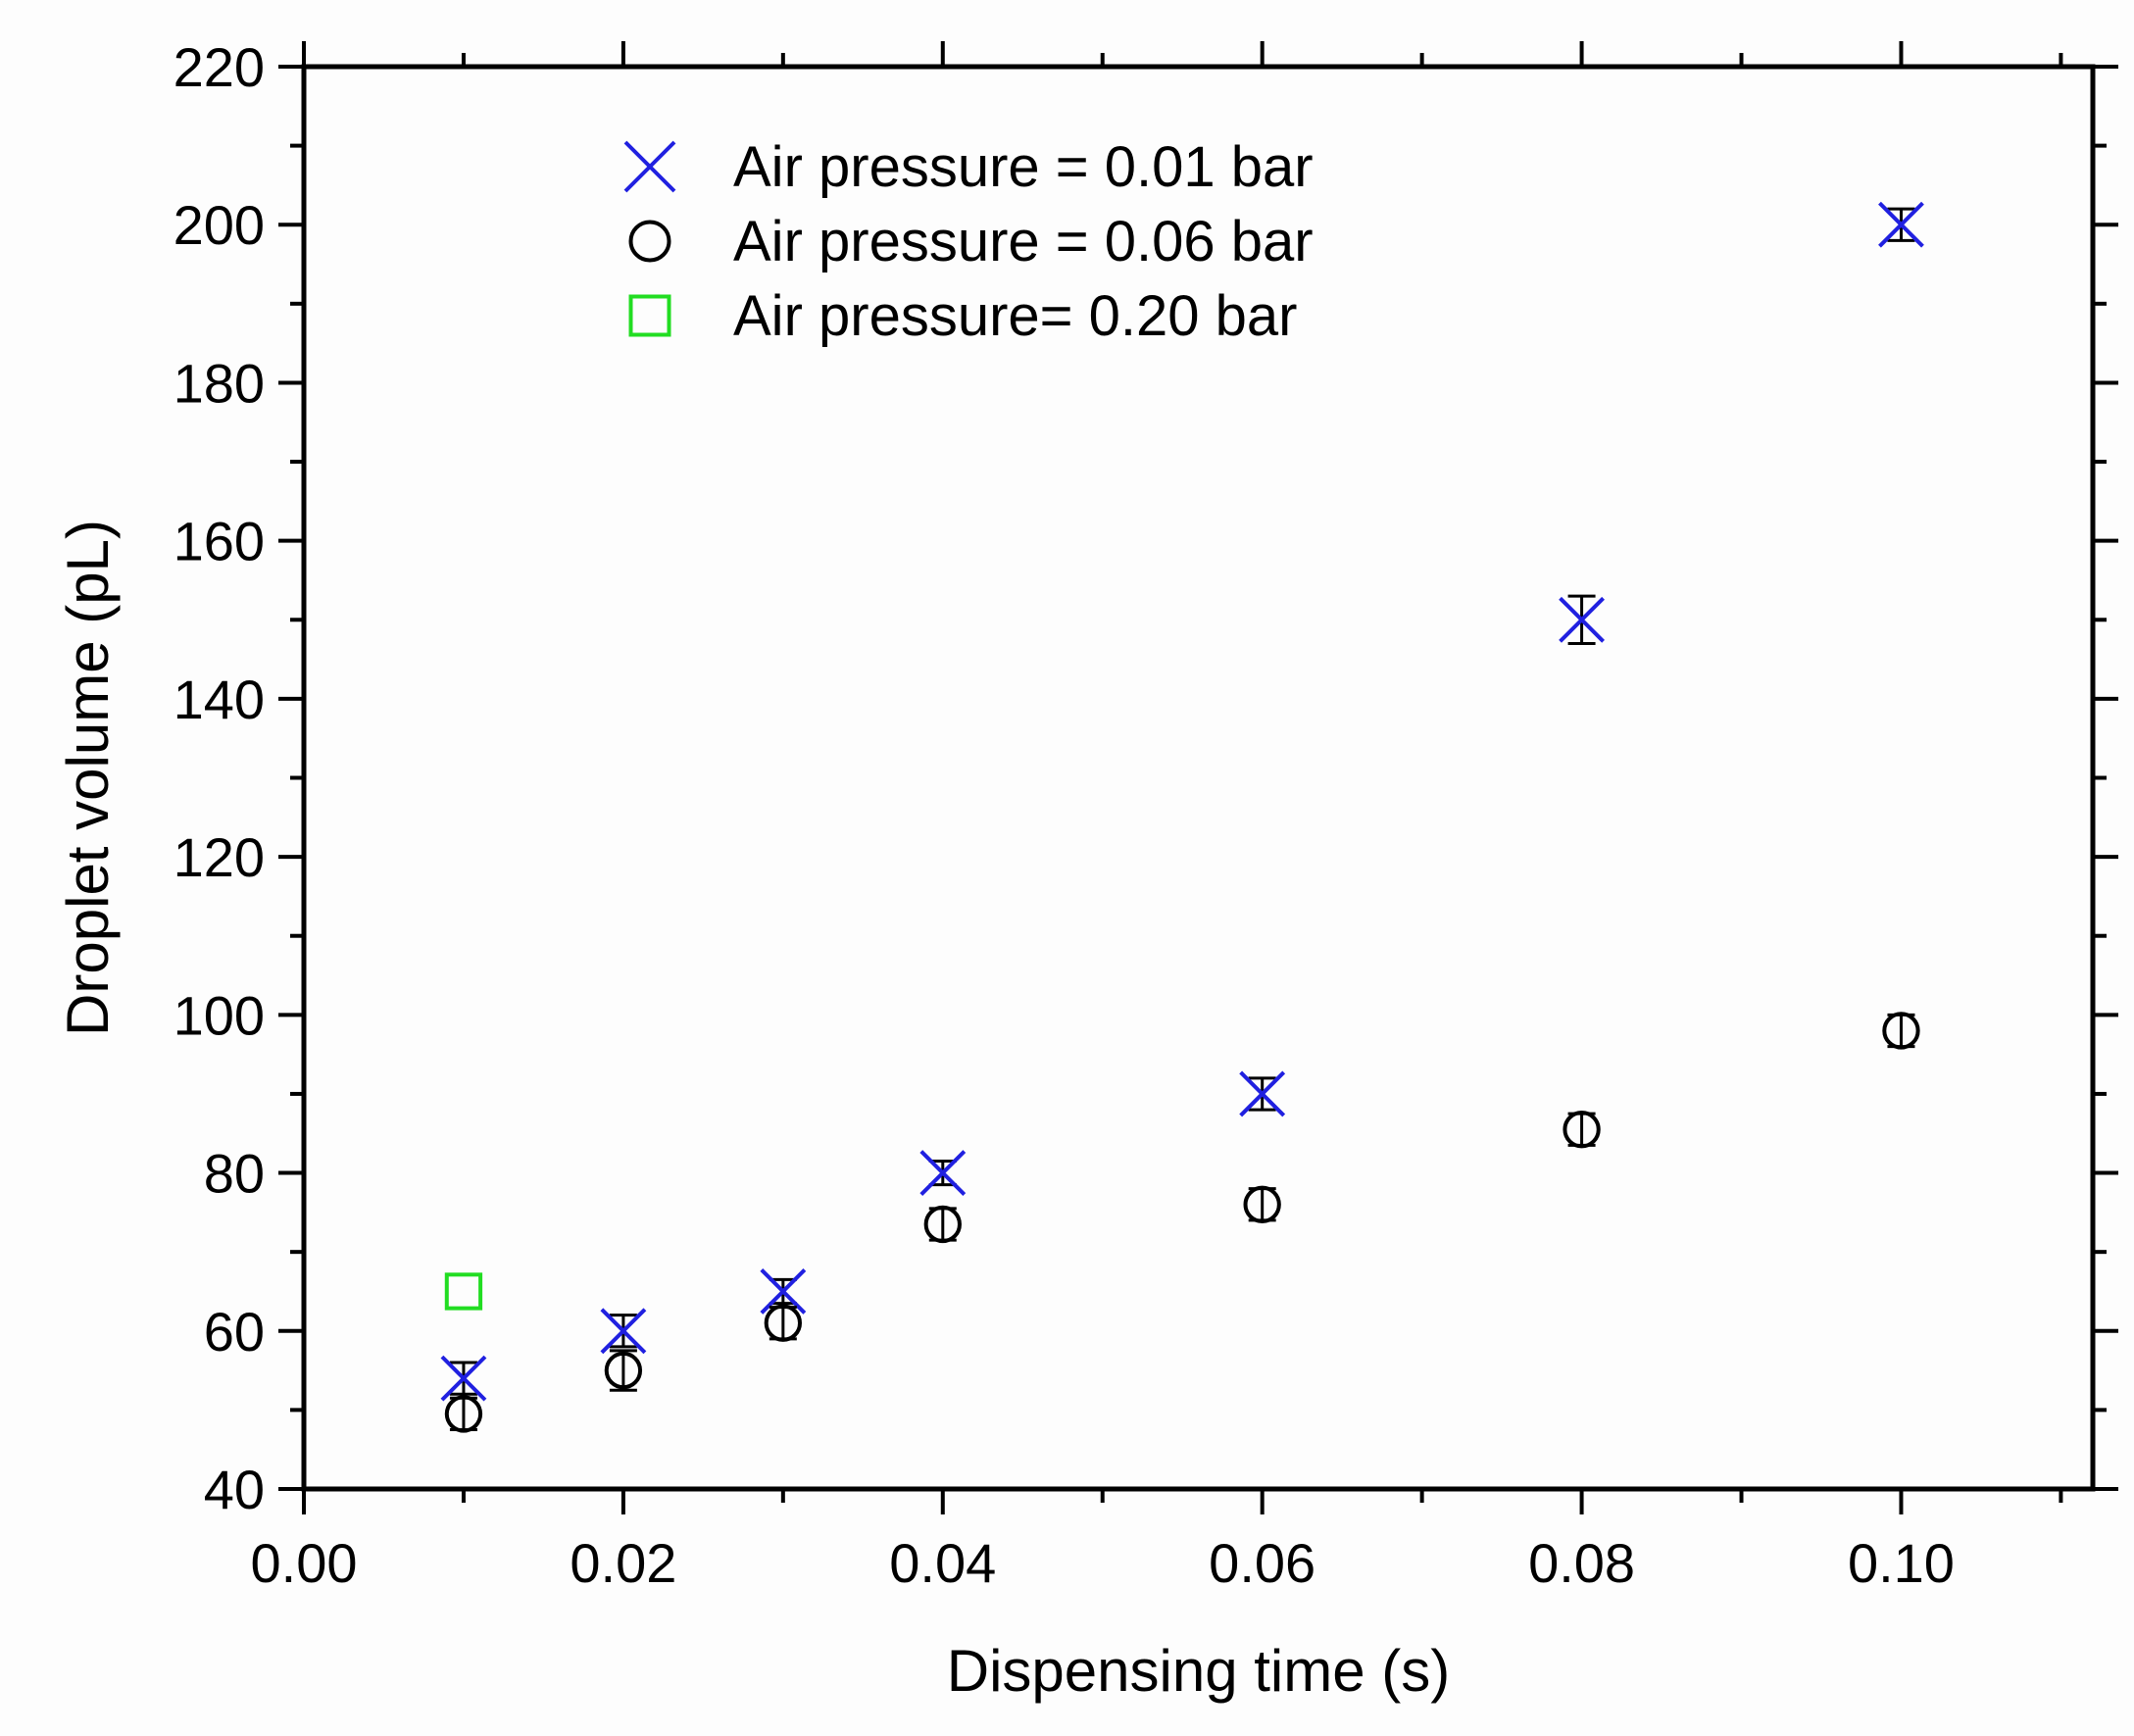 This screenshot has width=2134, height=1736. Describe the element at coordinates (1199, 1671) in the screenshot. I see `x-axis-title: Dispensing time (s)` at that location.